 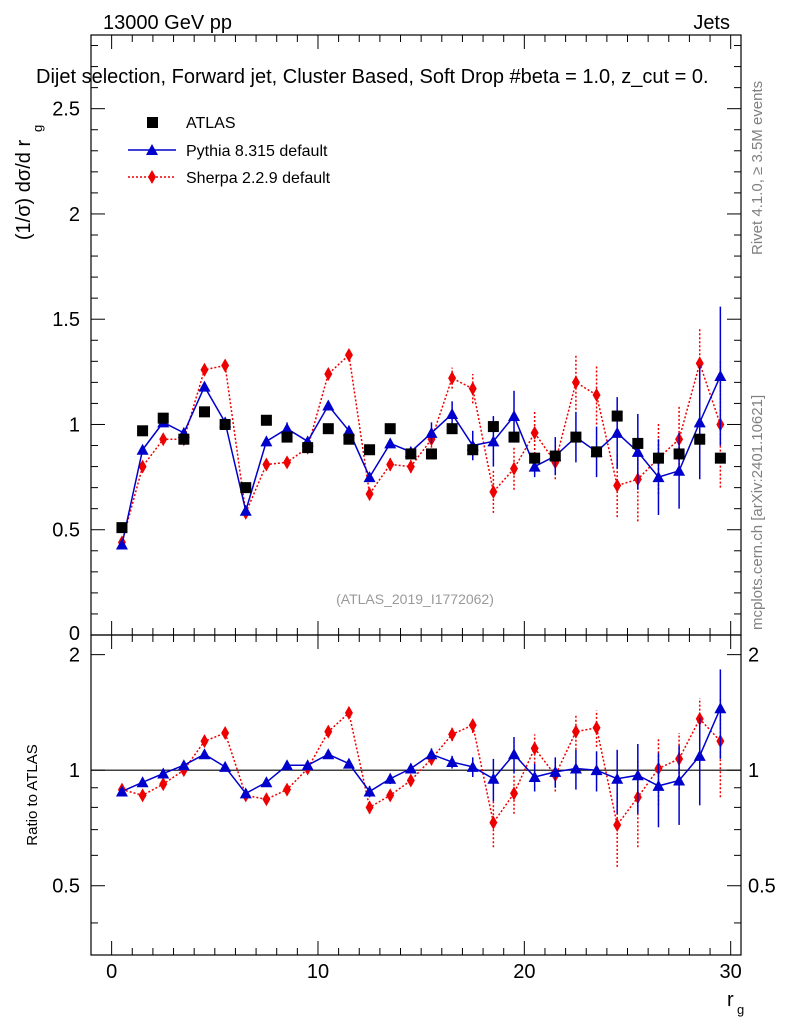 I want to click on xlabel: r, so click(x=730, y=1000).